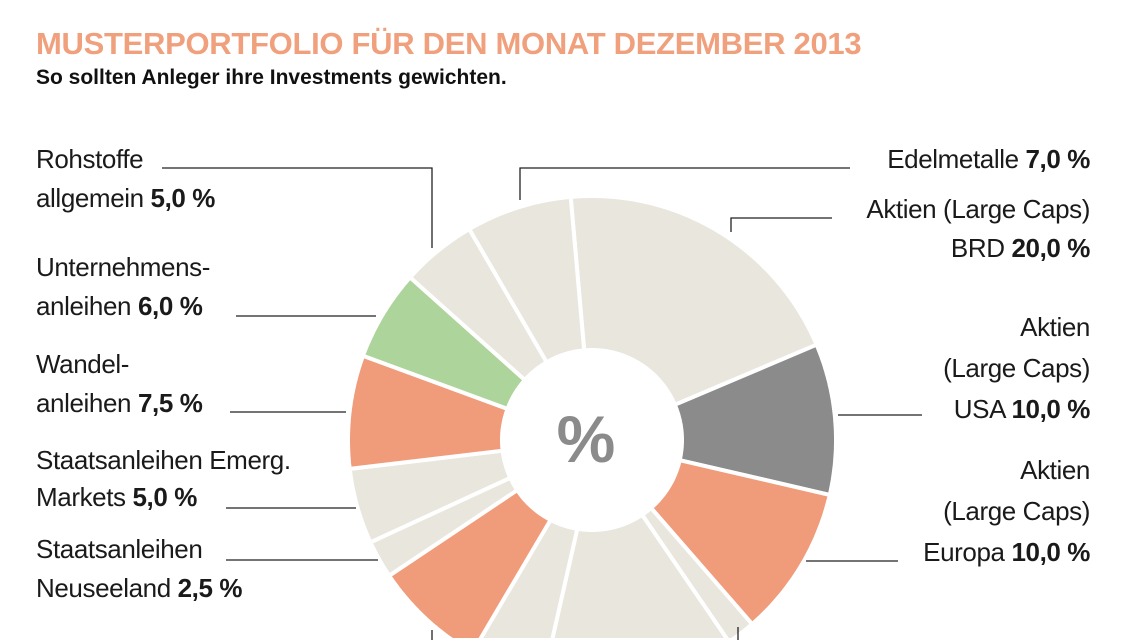 The height and width of the screenshot is (641, 1136). Describe the element at coordinates (978, 228) in the screenshot. I see `label-aktien-brd: Aktien (Large Caps) BRD 20,0 %` at that location.